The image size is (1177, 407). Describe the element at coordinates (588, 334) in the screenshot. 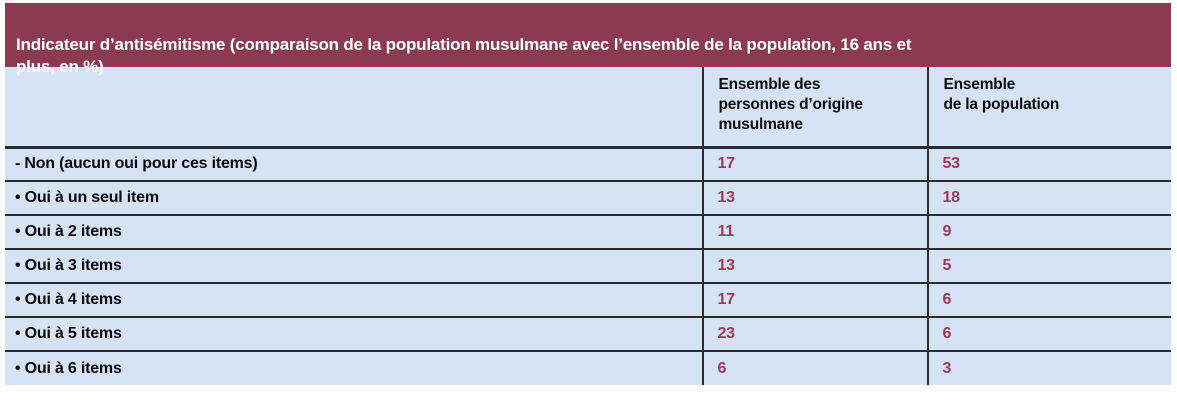

I see `table-row: • Oui à 5 items 23 6` at that location.